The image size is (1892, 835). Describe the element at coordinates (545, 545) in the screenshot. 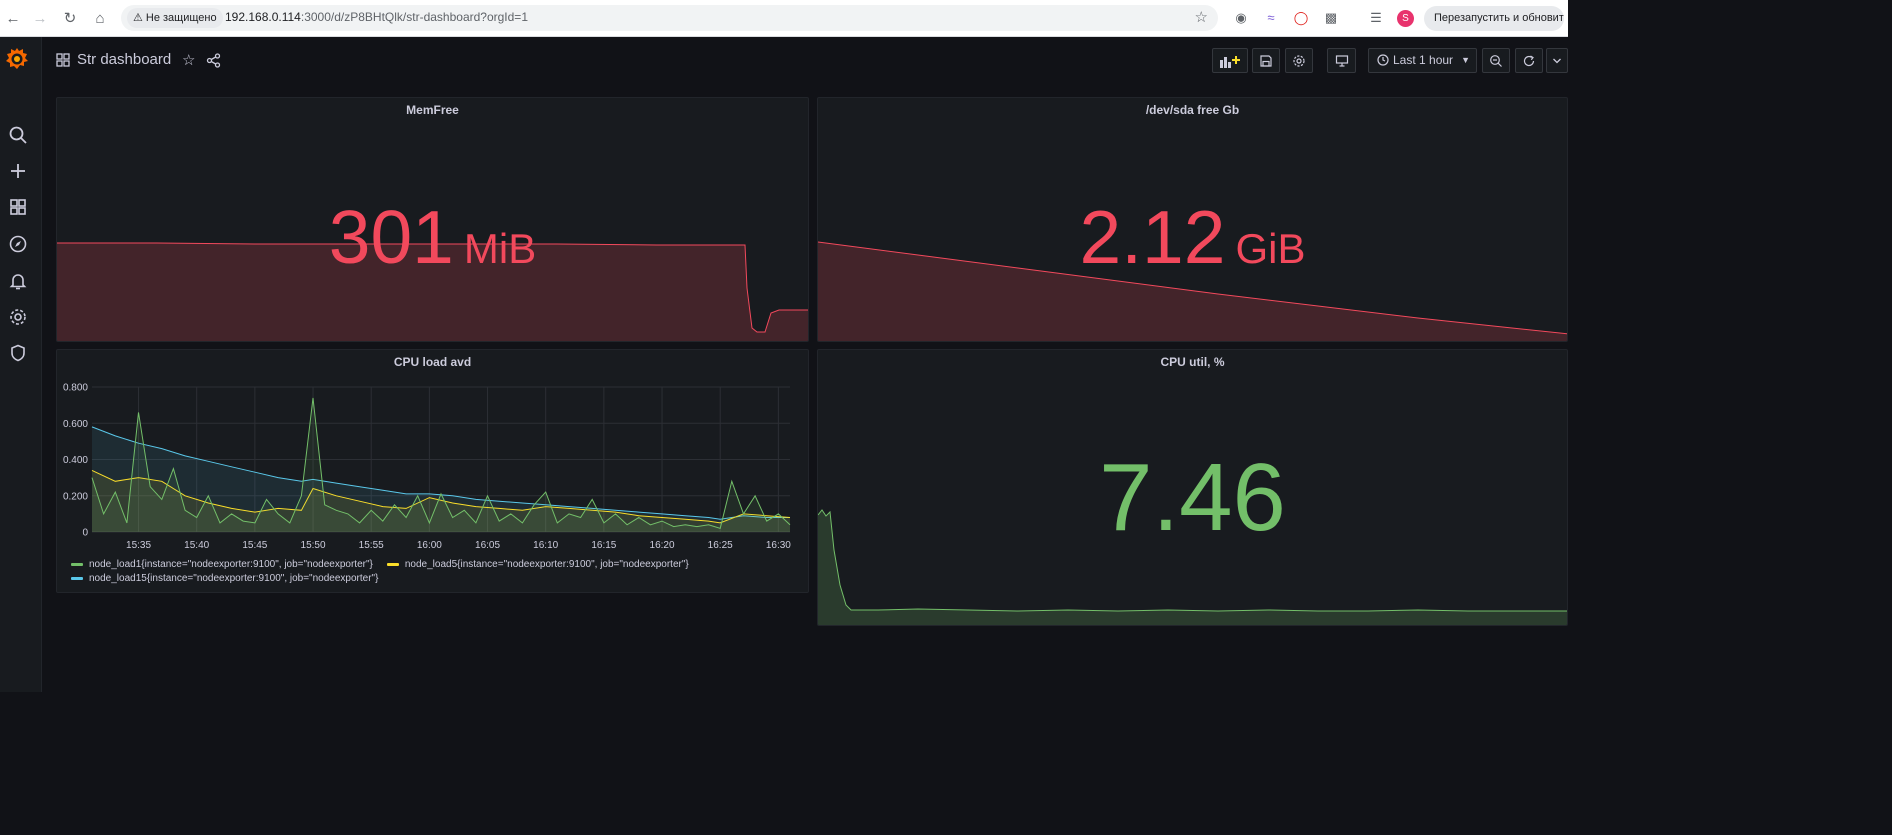

I see `x-tick-label: 16:10` at that location.